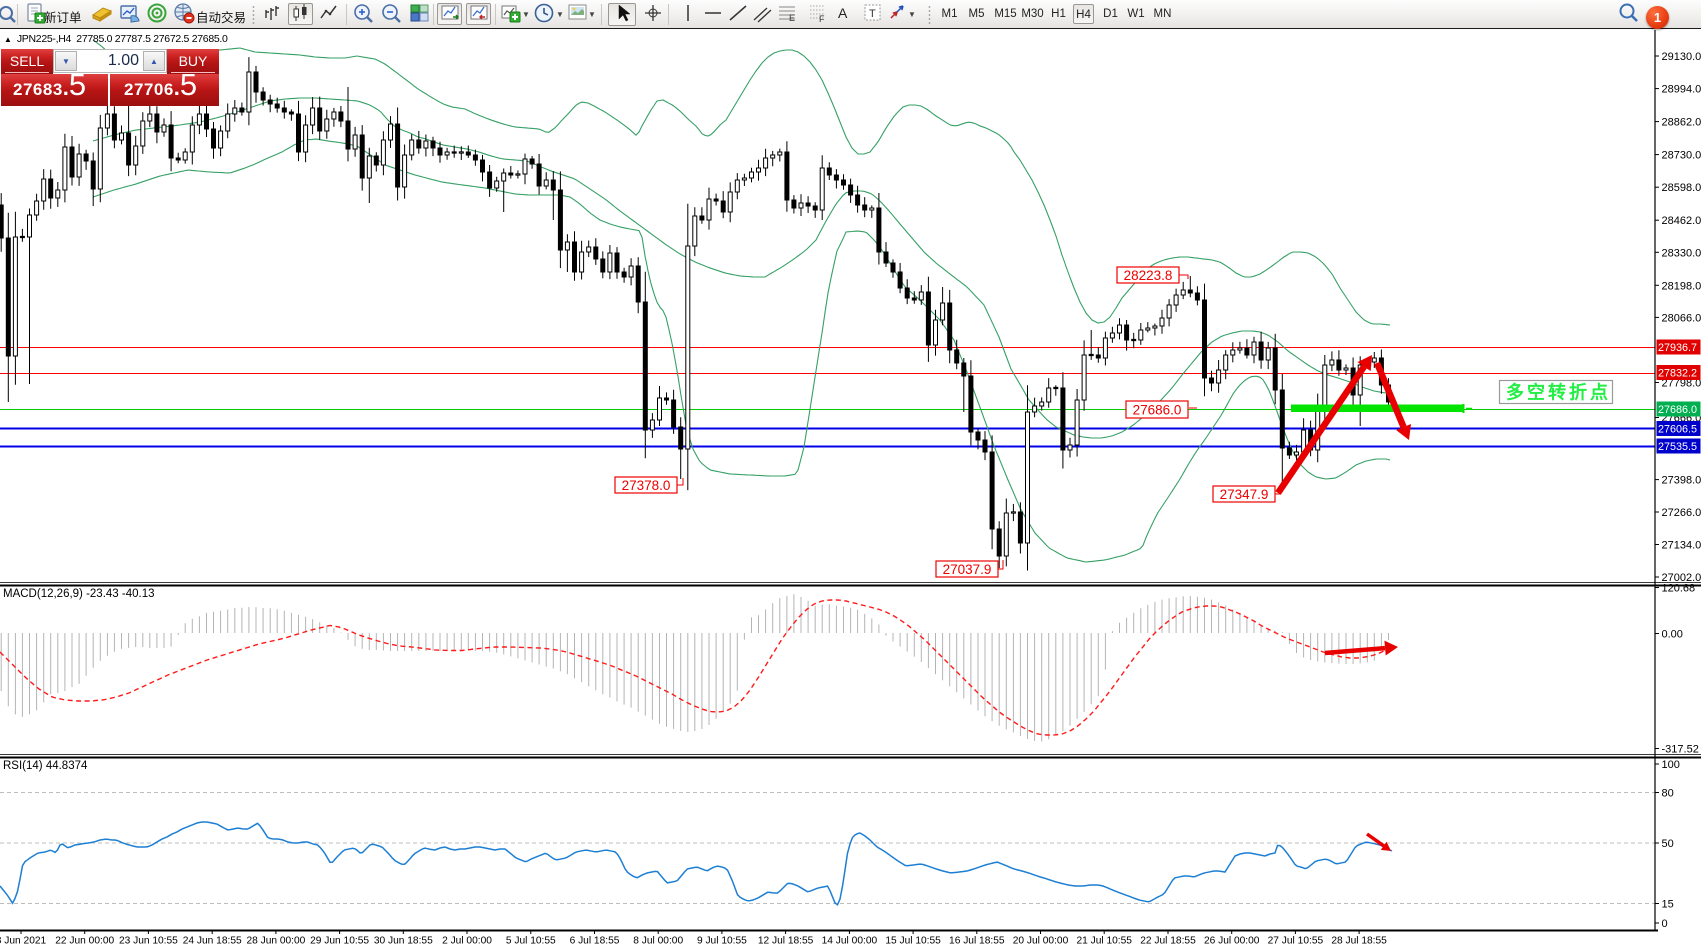 This screenshot has height=947, width=1701. Describe the element at coordinates (1148, 275) in the screenshot. I see `svg-text: 28223.8` at that location.